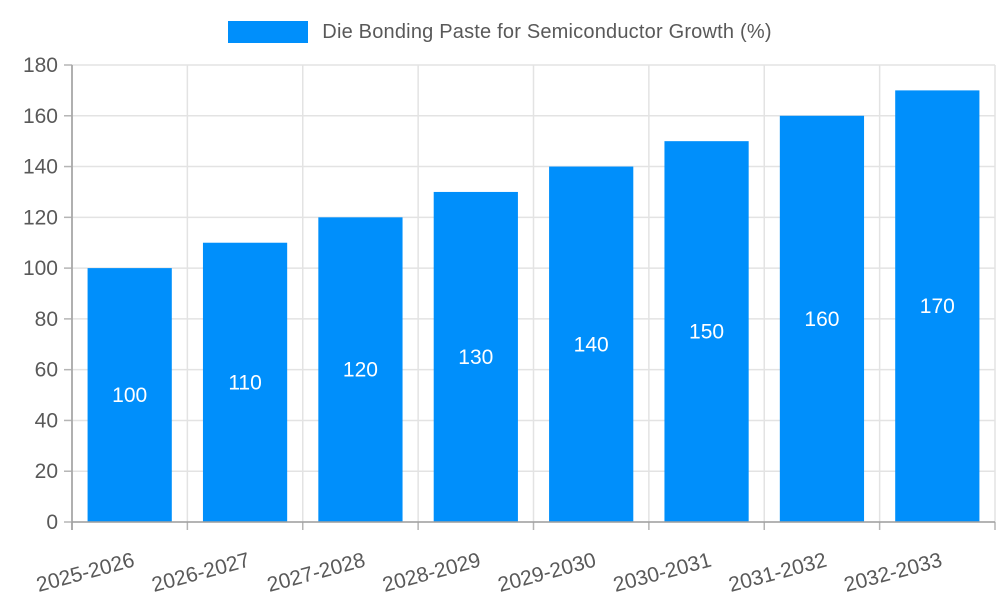  Describe the element at coordinates (777, 573) in the screenshot. I see `x-axis-label: 2031-2032` at that location.